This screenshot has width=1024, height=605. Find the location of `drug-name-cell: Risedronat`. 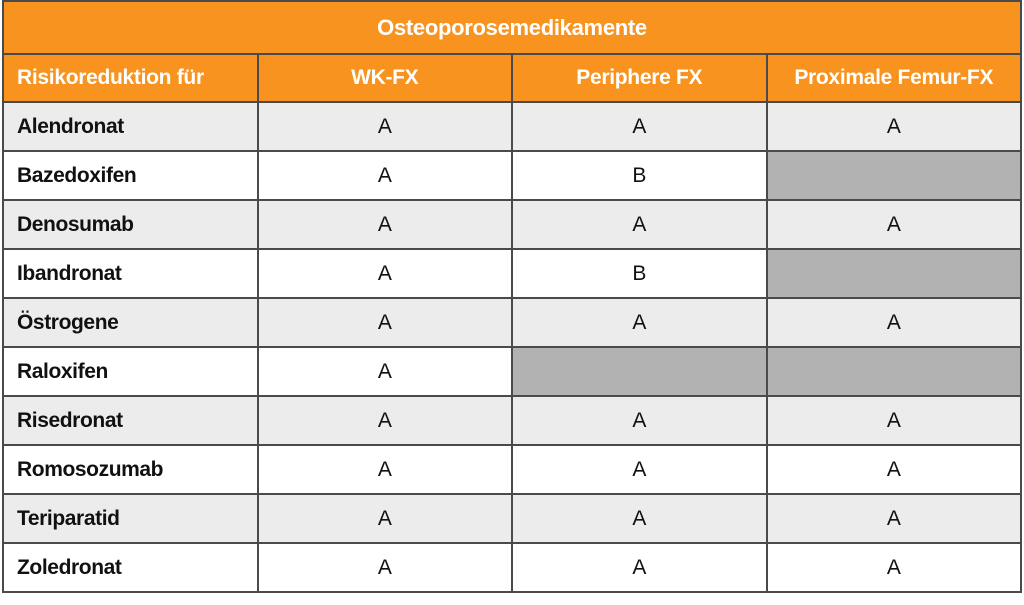

drug-name-cell: Risedronat is located at coordinates (130, 420).